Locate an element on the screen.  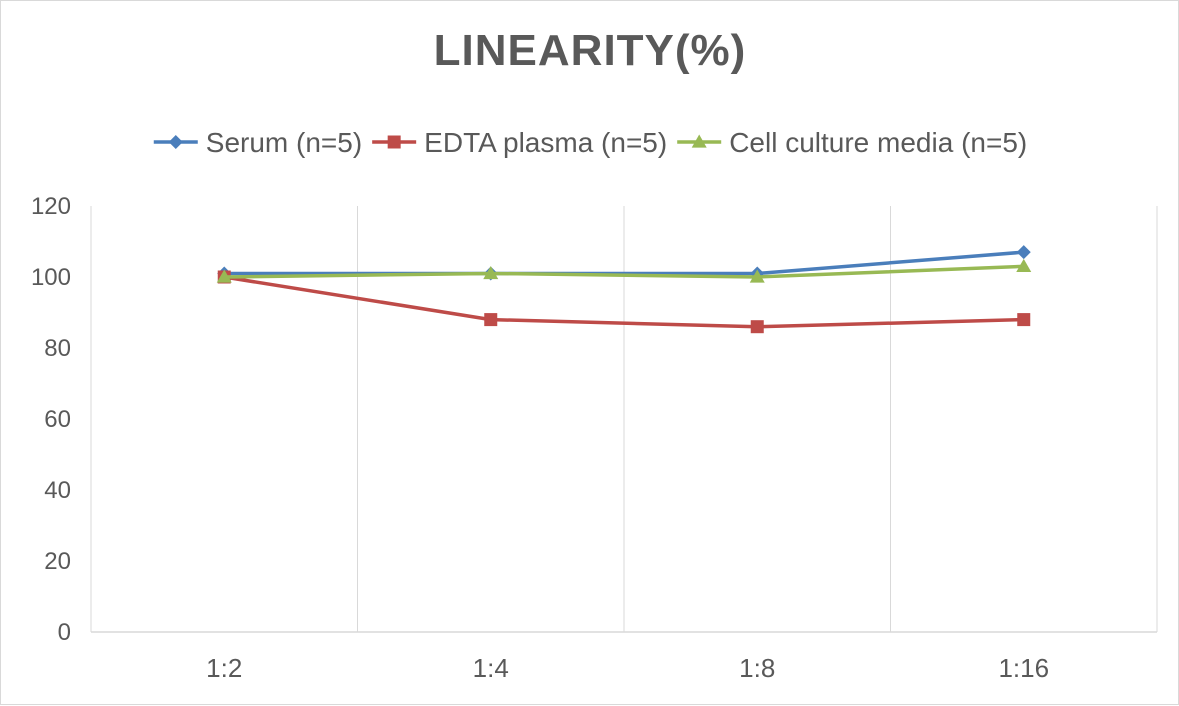
y-tick-label: 120 is located at coordinates (51, 206).